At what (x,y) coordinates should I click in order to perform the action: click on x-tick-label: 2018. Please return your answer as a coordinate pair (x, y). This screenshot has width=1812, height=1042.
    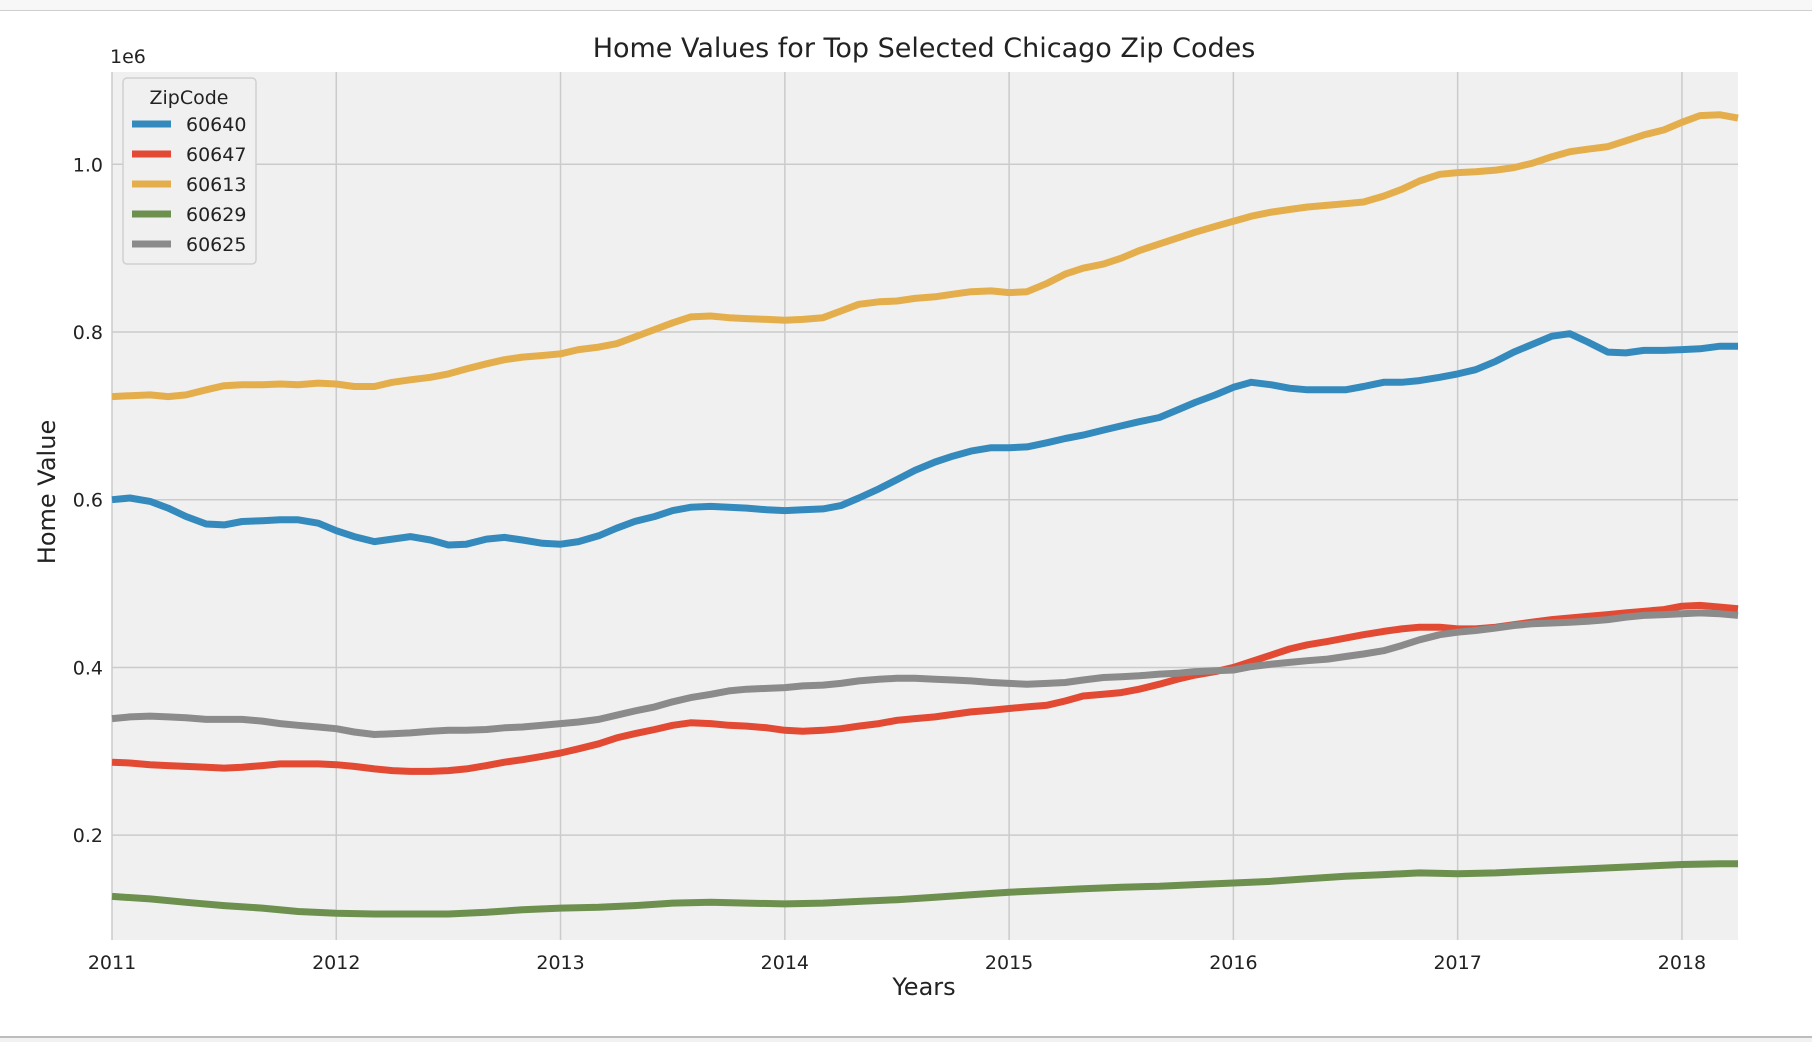
    Looking at the image, I should click on (1682, 963).